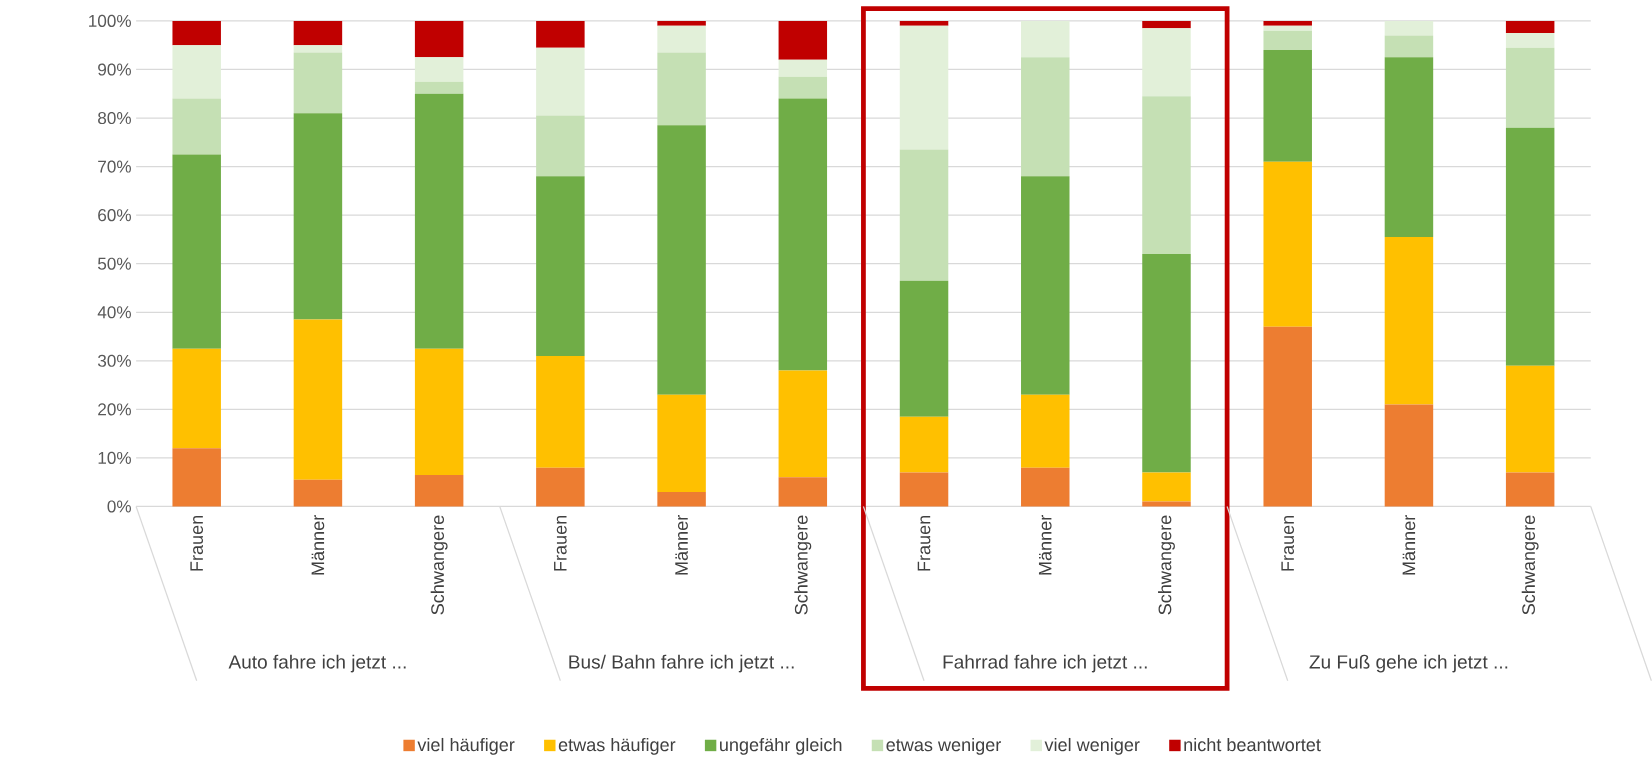 The image size is (1652, 767). I want to click on legend-label: etwas häufiger, so click(617, 746).